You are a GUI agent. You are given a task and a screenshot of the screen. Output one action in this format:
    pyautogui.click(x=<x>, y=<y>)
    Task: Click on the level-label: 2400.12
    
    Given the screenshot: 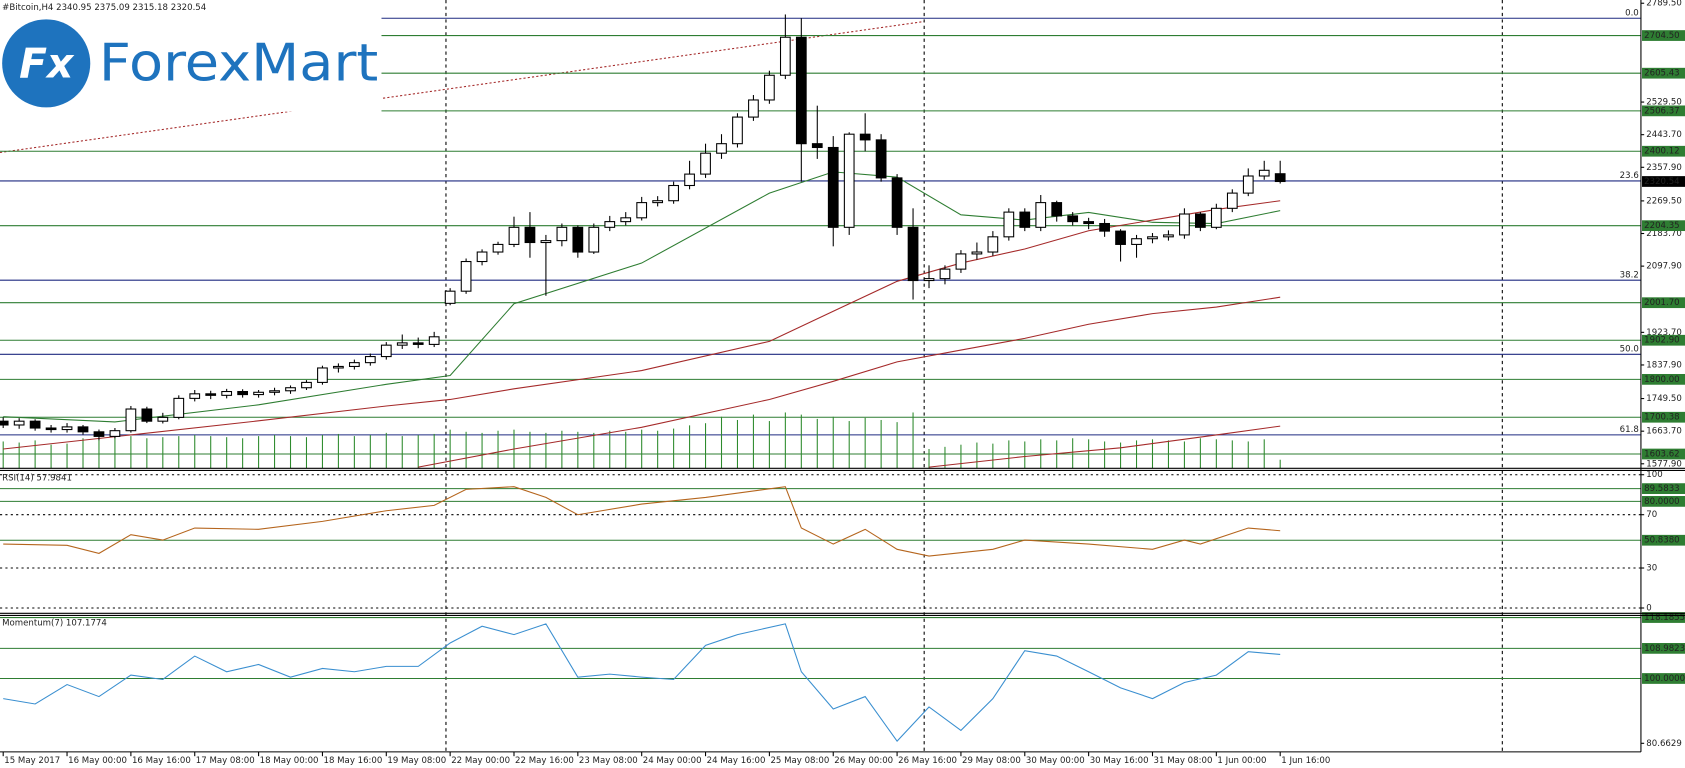 What is the action you would take?
    pyautogui.click(x=1661, y=152)
    